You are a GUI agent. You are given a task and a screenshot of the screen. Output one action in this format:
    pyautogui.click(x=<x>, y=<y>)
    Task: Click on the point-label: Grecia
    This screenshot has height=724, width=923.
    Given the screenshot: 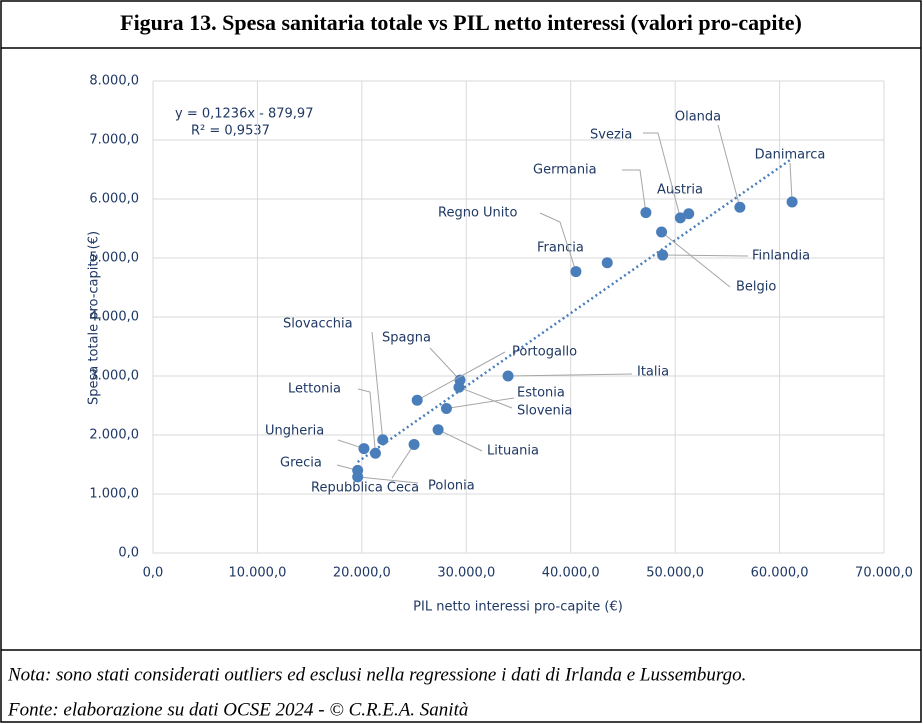 What is the action you would take?
    pyautogui.click(x=301, y=463)
    